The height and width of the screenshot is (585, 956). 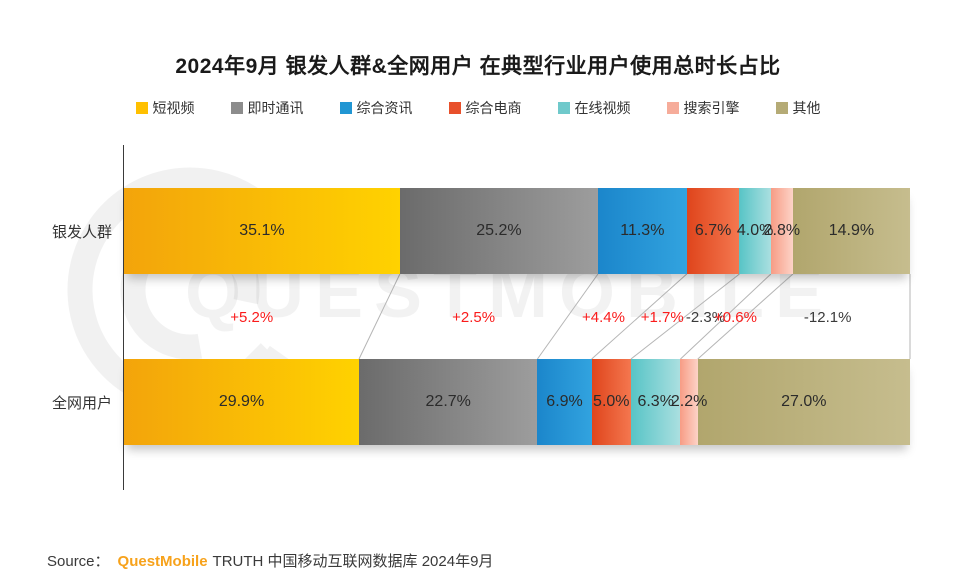 I want to click on bar-segment: 25.2%, so click(x=498, y=231).